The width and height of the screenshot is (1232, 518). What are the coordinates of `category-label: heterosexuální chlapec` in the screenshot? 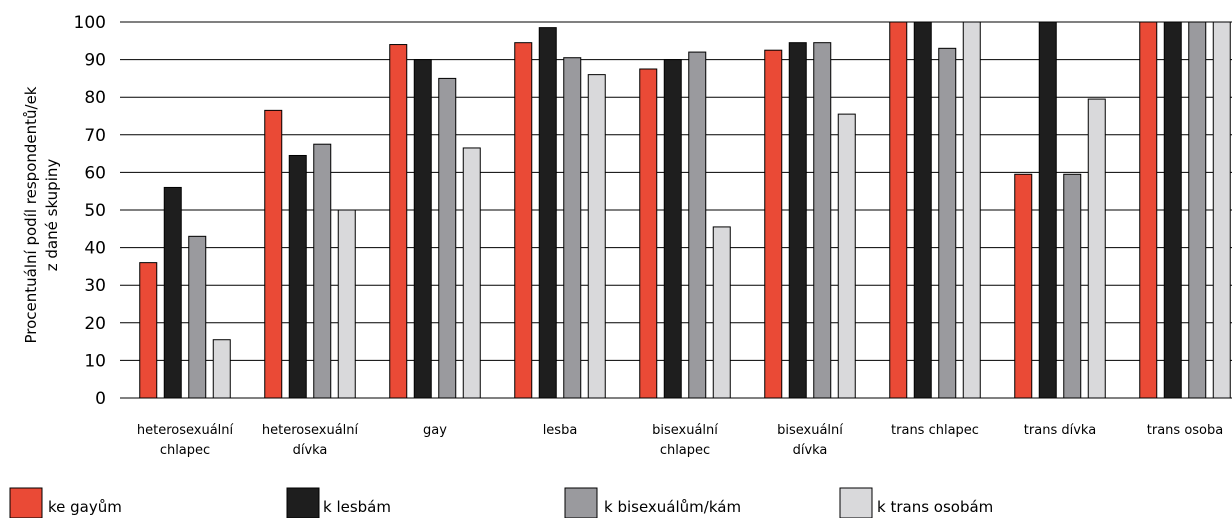 It's located at (185, 440).